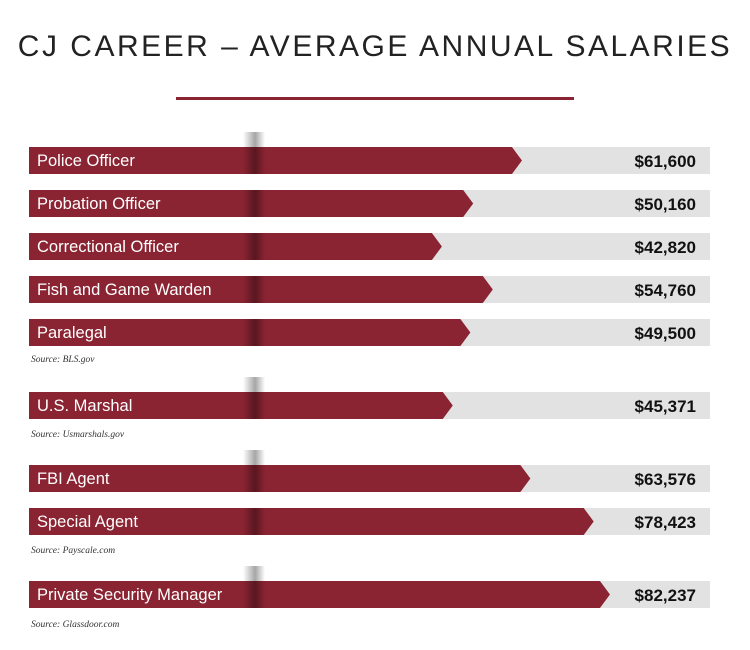 This screenshot has height=650, width=750. Describe the element at coordinates (124, 290) in the screenshot. I see `bar-label: Fish and Game Warden` at that location.